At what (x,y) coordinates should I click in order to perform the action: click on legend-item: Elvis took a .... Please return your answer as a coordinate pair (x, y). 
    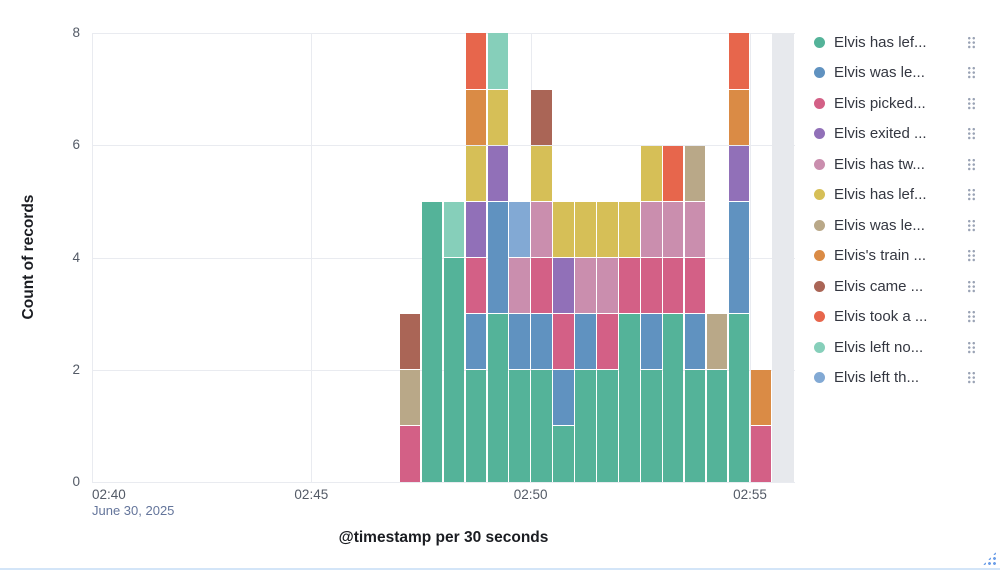
    Looking at the image, I should click on (895, 317).